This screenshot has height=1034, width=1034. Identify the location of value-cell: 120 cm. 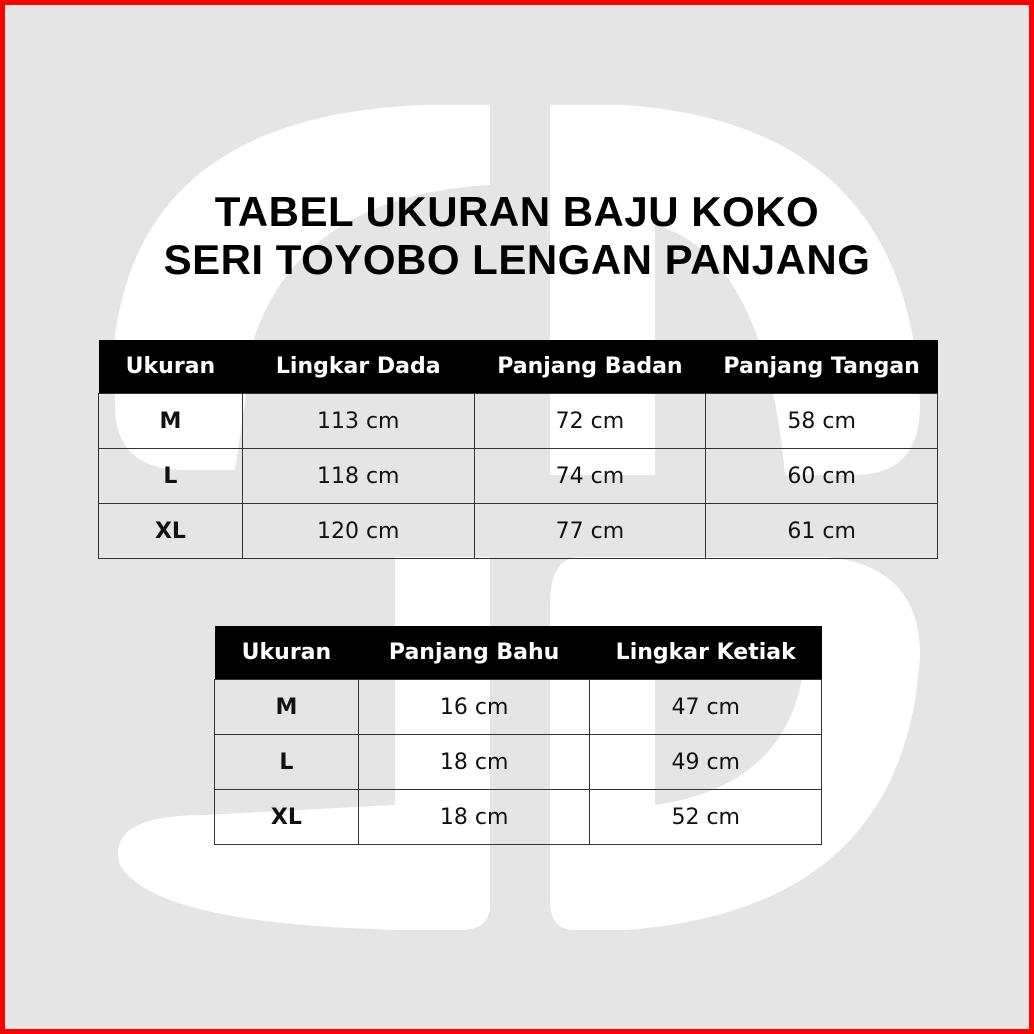
(358, 531).